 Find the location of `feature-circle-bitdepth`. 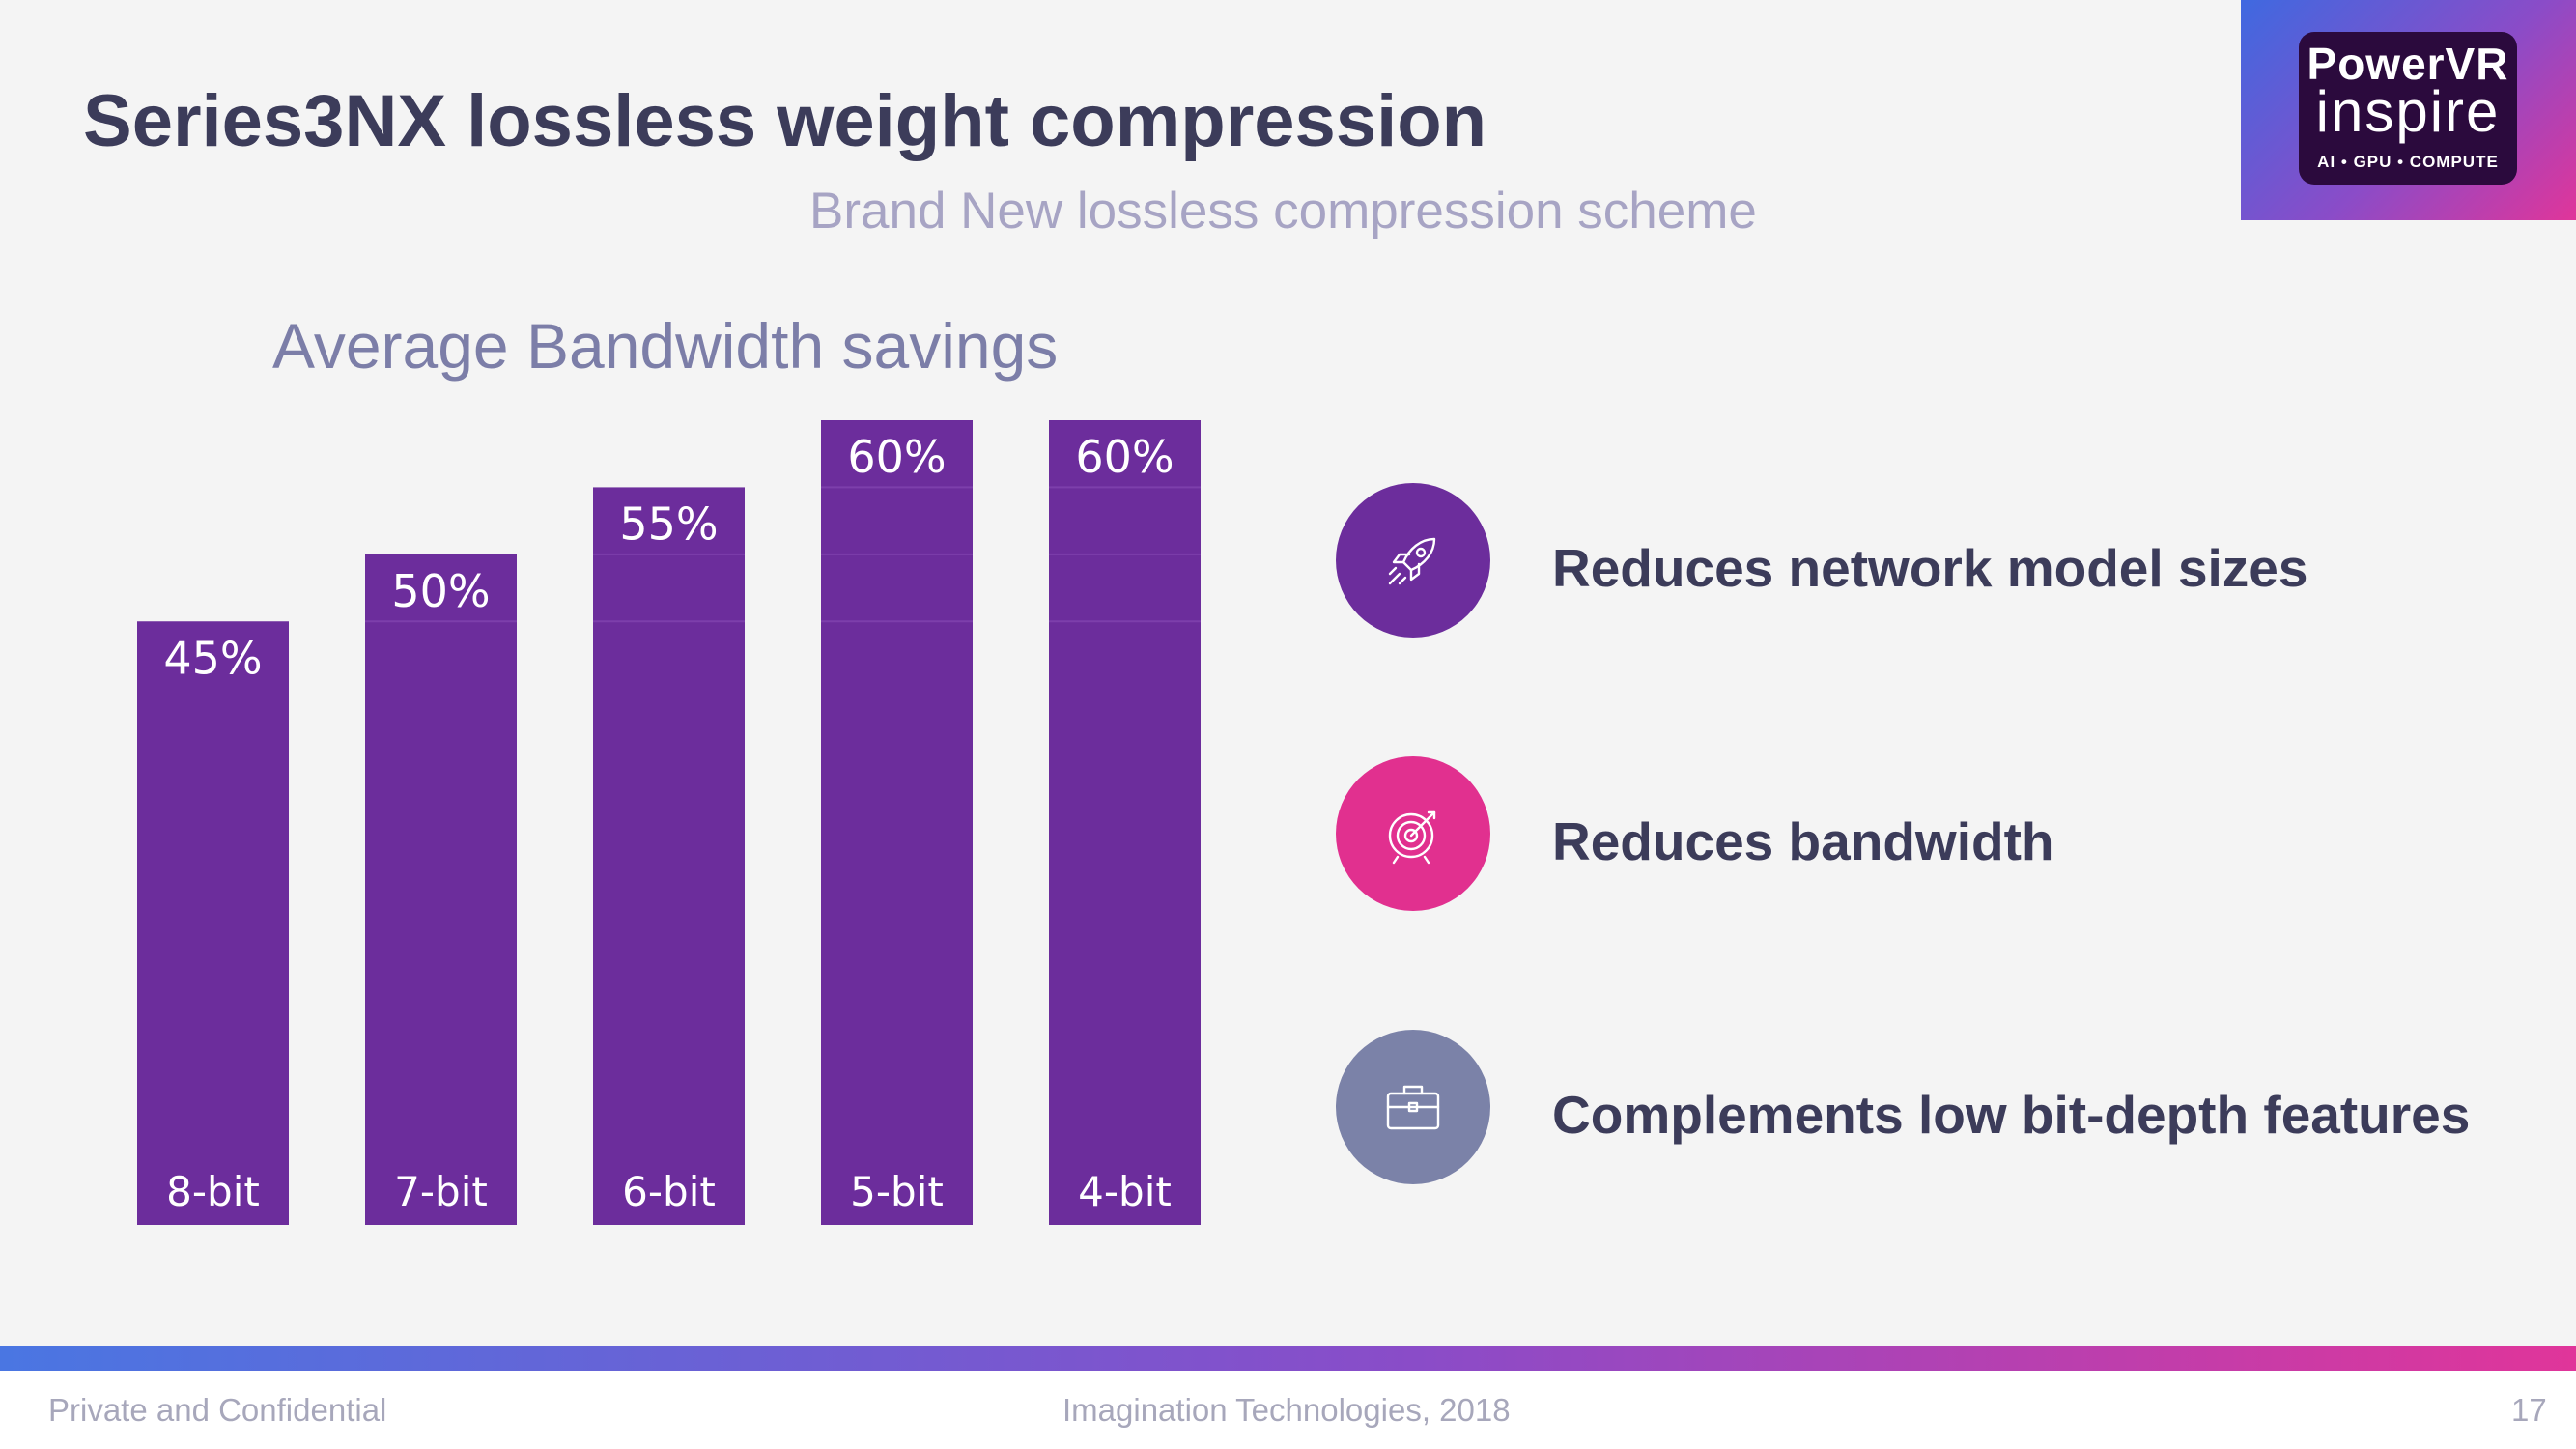

feature-circle-bitdepth is located at coordinates (1413, 1107).